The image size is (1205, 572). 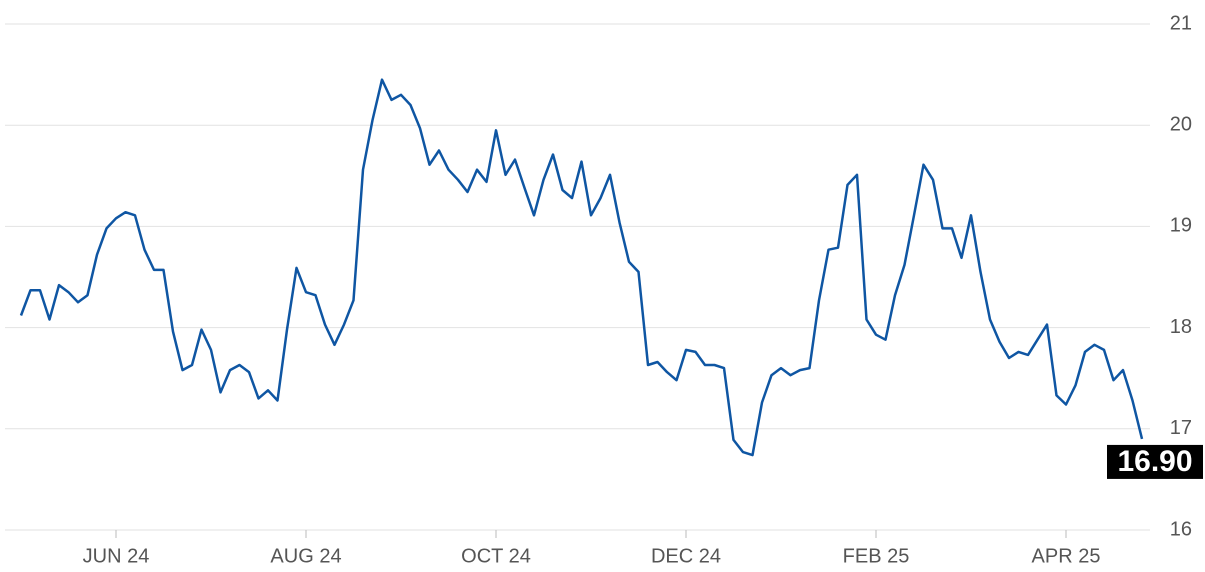 I want to click on x-tick-label: DEC 24, so click(x=686, y=556).